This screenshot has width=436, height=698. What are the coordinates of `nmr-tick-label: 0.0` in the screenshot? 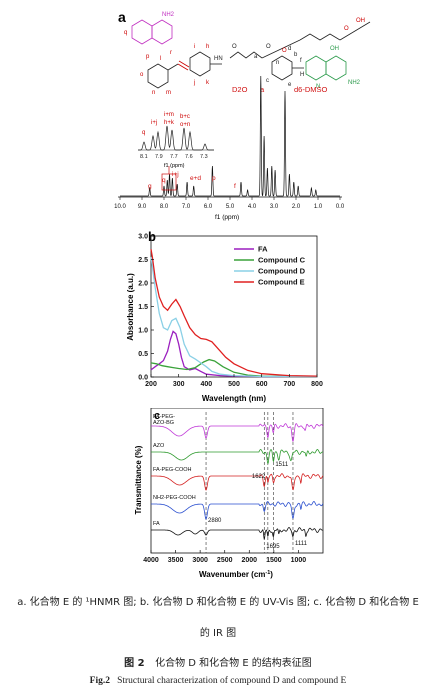 It's located at (340, 207).